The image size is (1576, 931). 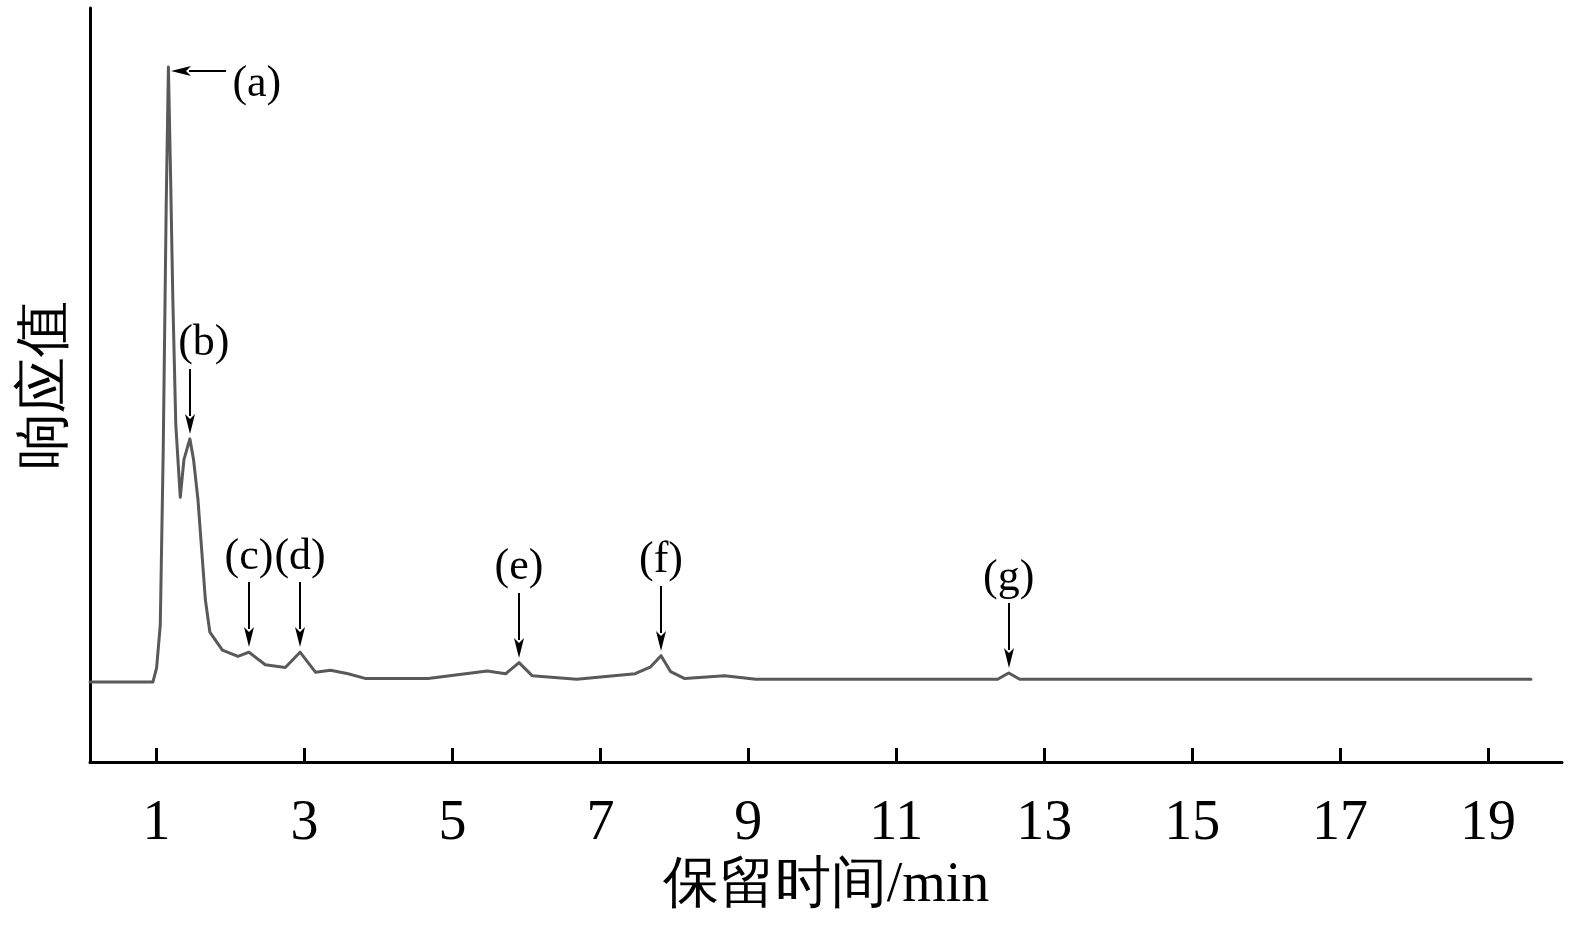 What do you see at coordinates (896, 820) in the screenshot?
I see `x-tick-label: 11` at bounding box center [896, 820].